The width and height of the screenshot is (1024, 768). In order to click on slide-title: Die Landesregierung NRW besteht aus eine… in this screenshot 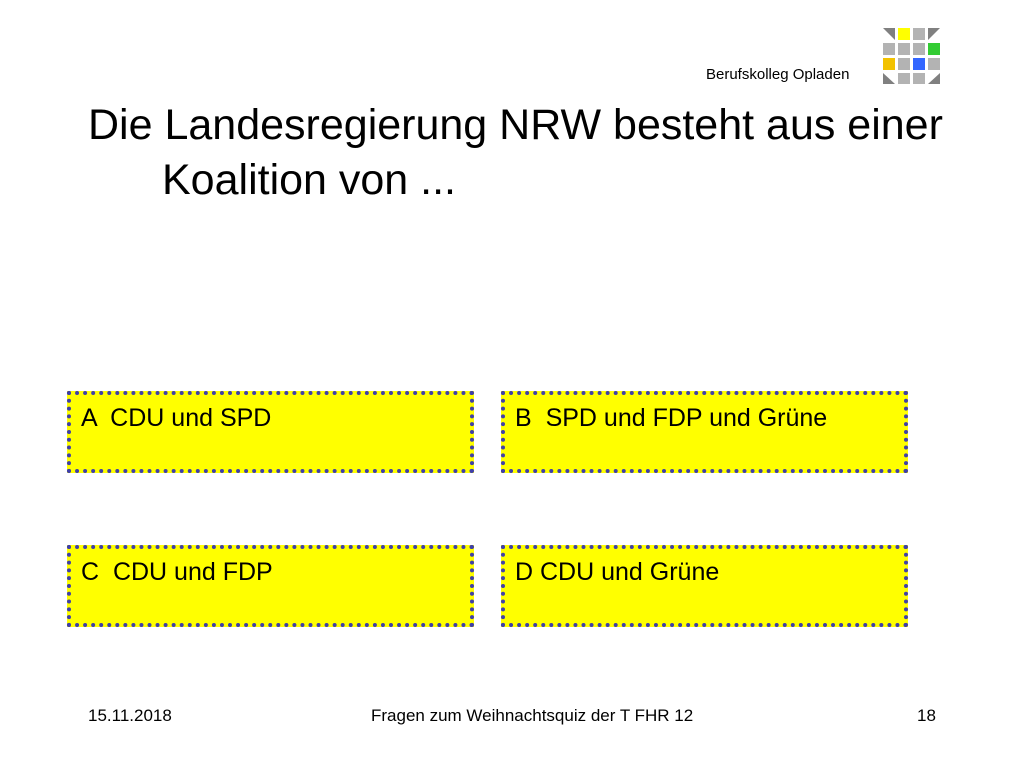, I will do `click(515, 152)`.